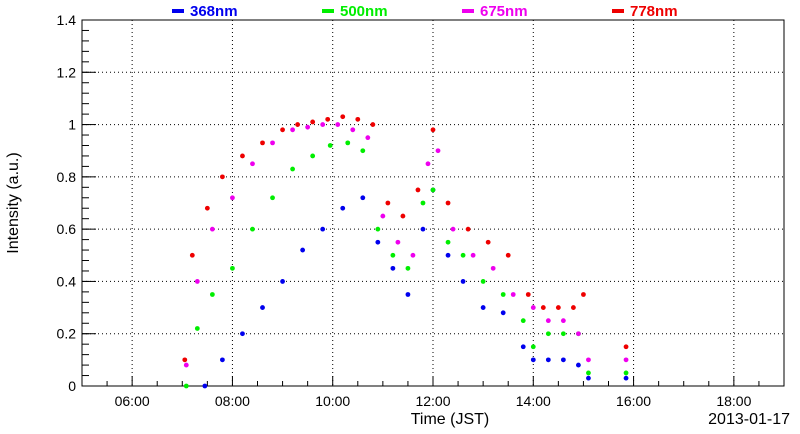 The width and height of the screenshot is (800, 434). Describe the element at coordinates (633, 401) in the screenshot. I see `x-tick-label: 16:00` at that location.